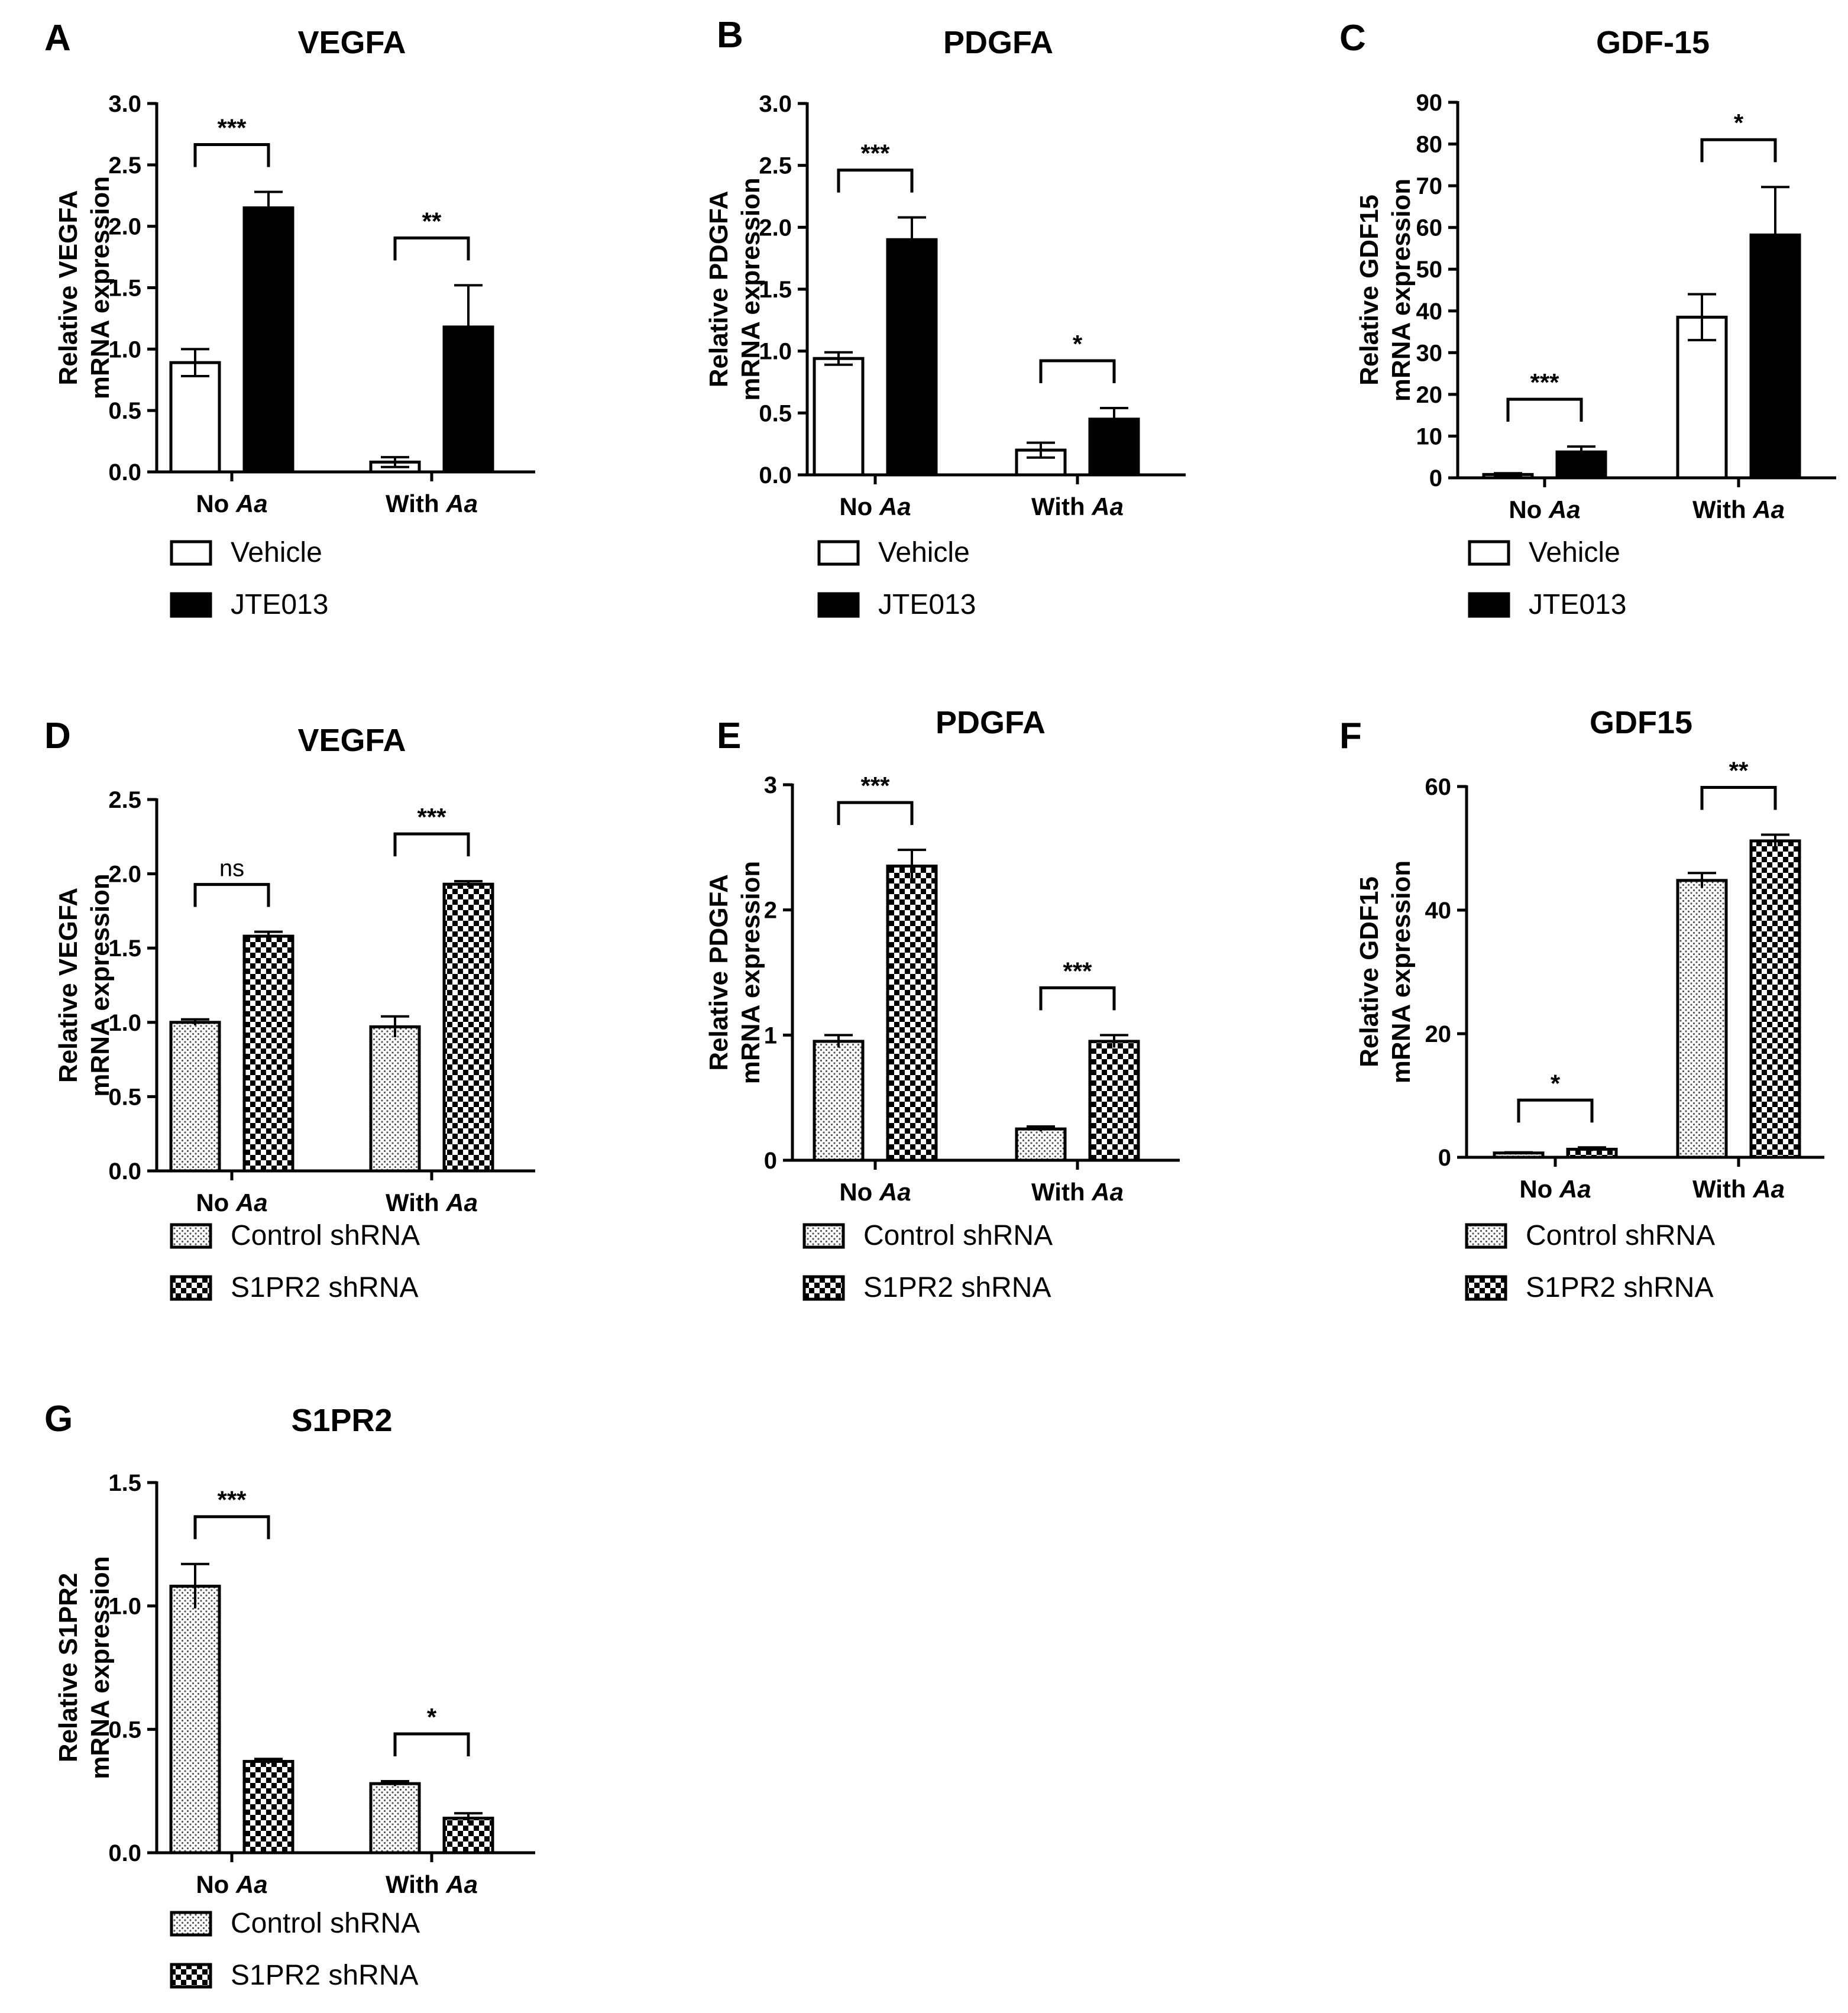 This screenshot has width=1848, height=2013. Describe the element at coordinates (1430, 186) in the screenshot. I see `y-tick-label: 70` at that location.